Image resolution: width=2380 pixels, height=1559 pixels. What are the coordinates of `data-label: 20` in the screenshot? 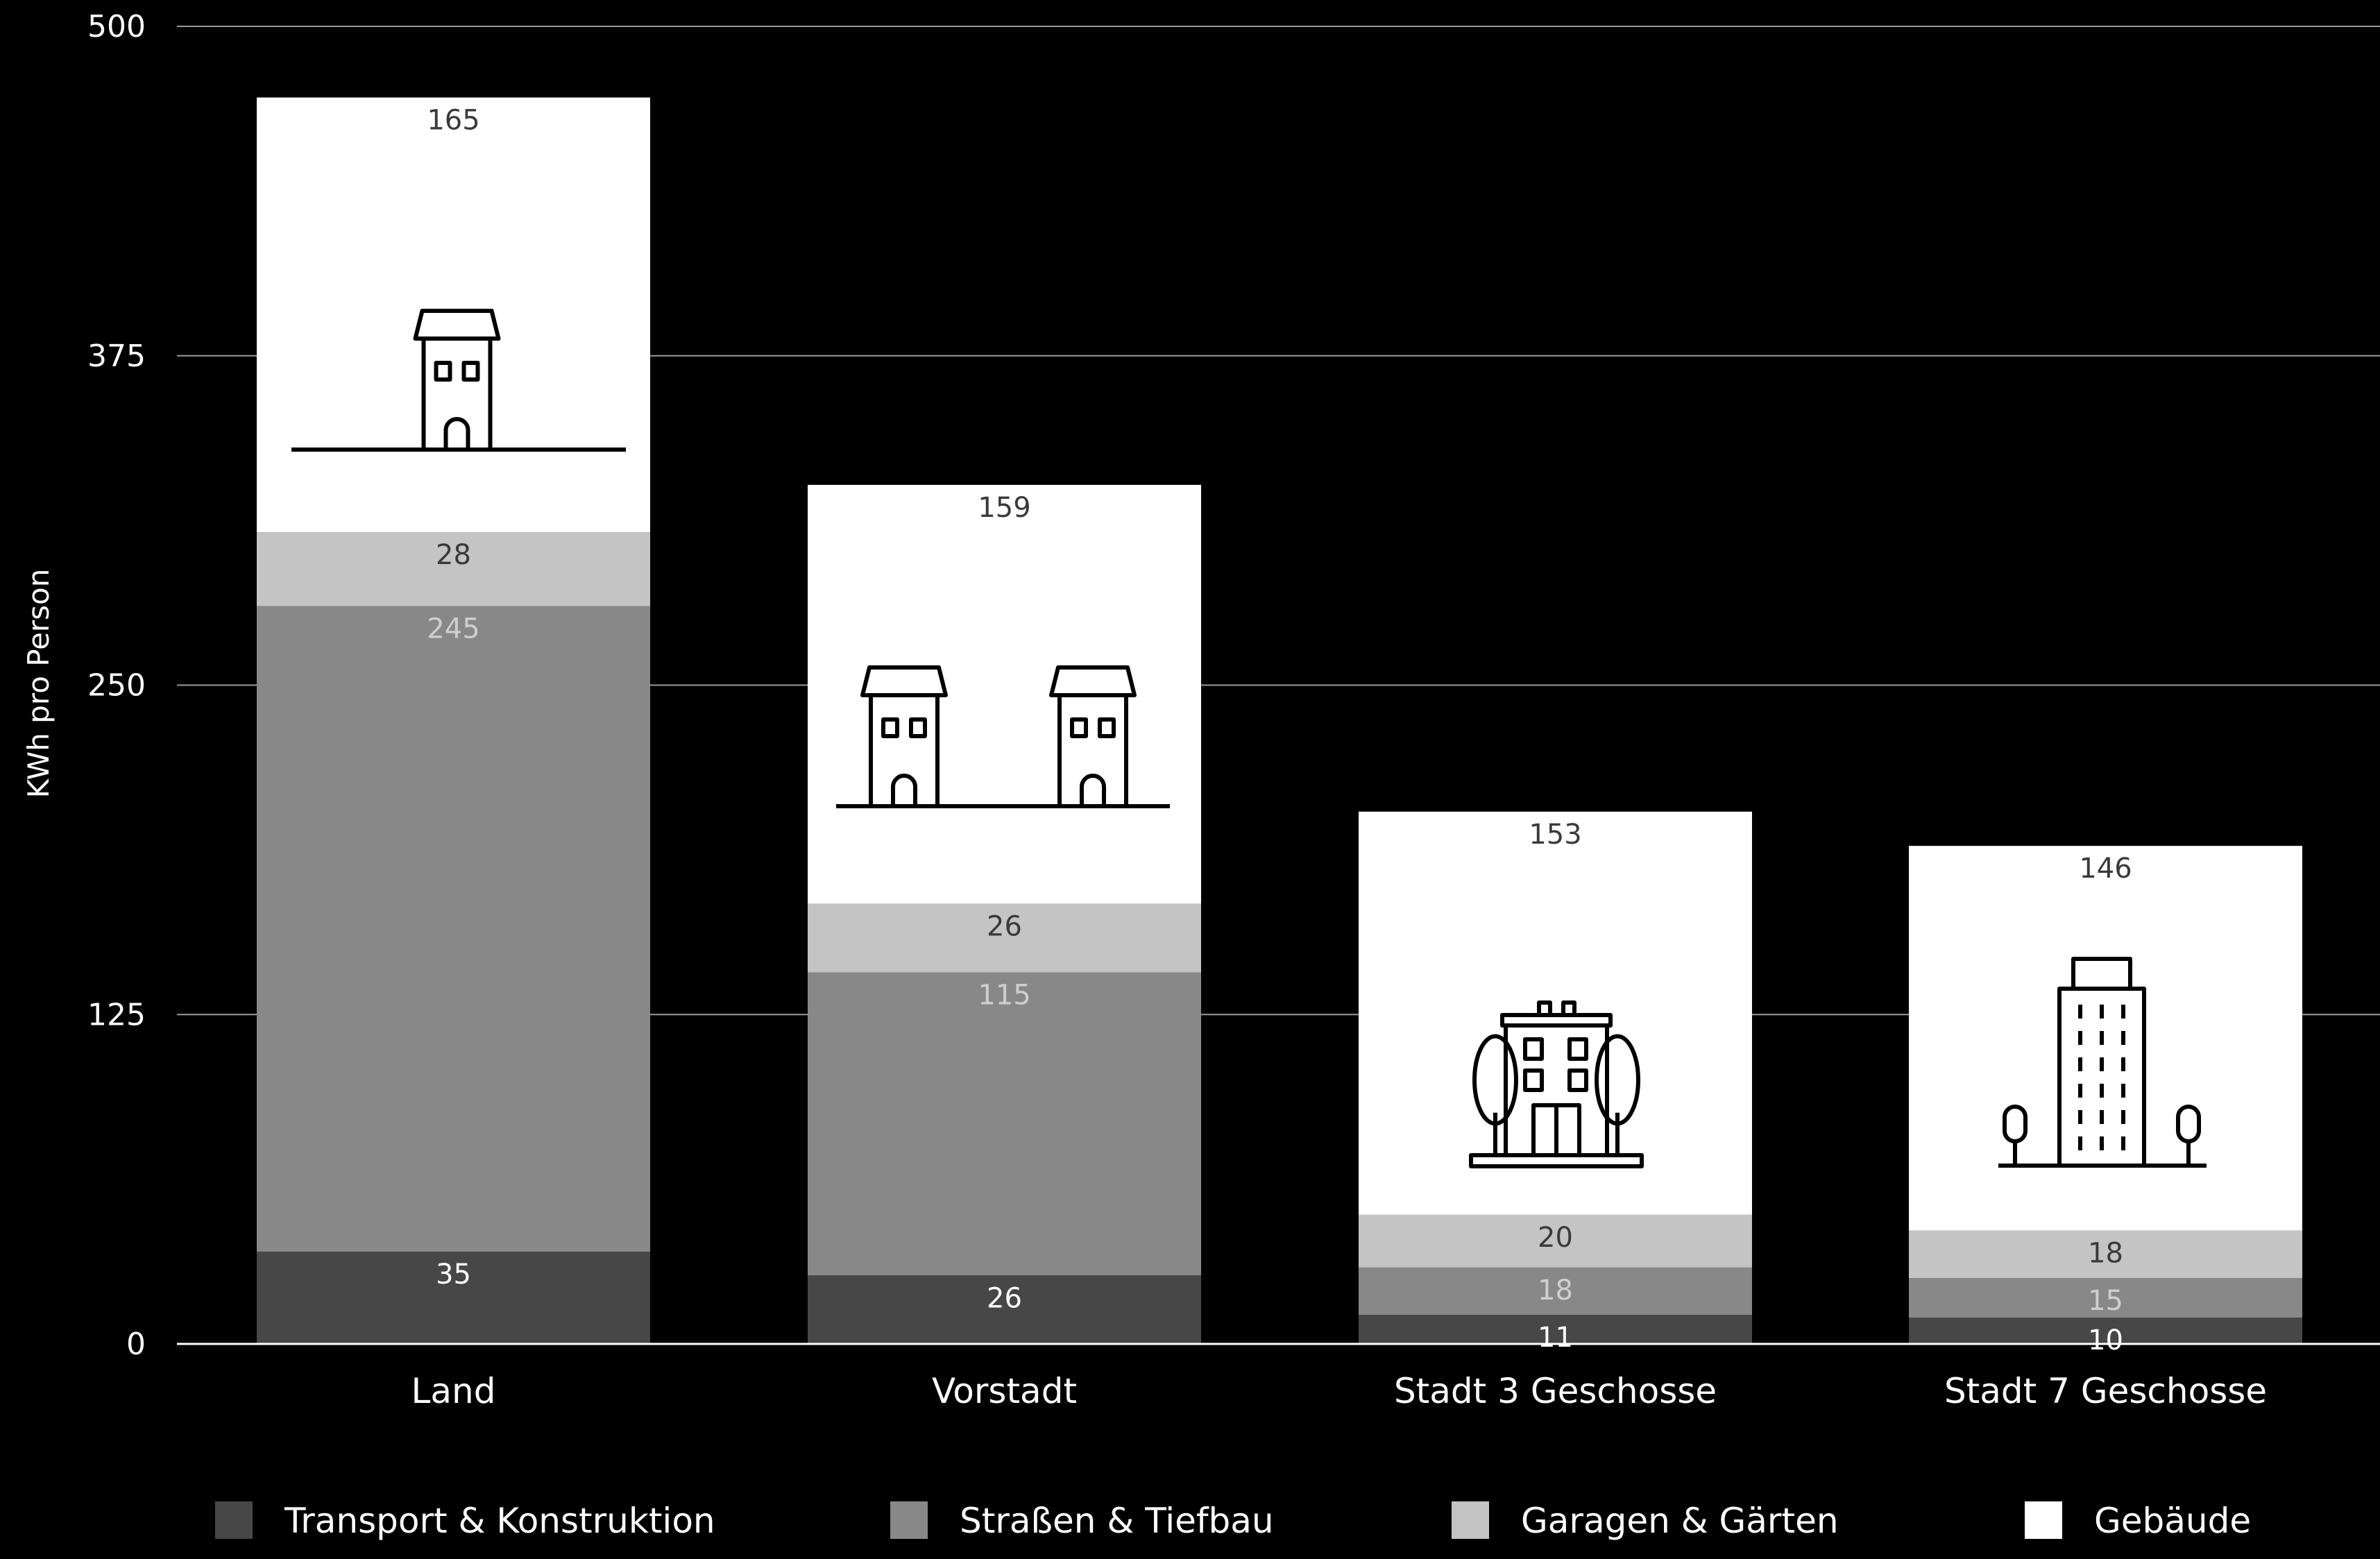 It's located at (1555, 1238).